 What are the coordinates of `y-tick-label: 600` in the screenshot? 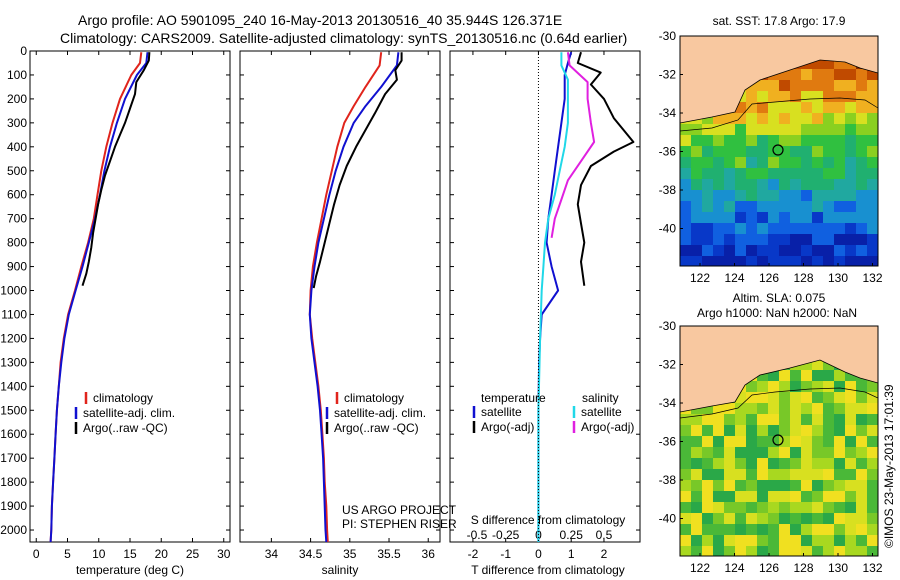 It's located at (17, 195).